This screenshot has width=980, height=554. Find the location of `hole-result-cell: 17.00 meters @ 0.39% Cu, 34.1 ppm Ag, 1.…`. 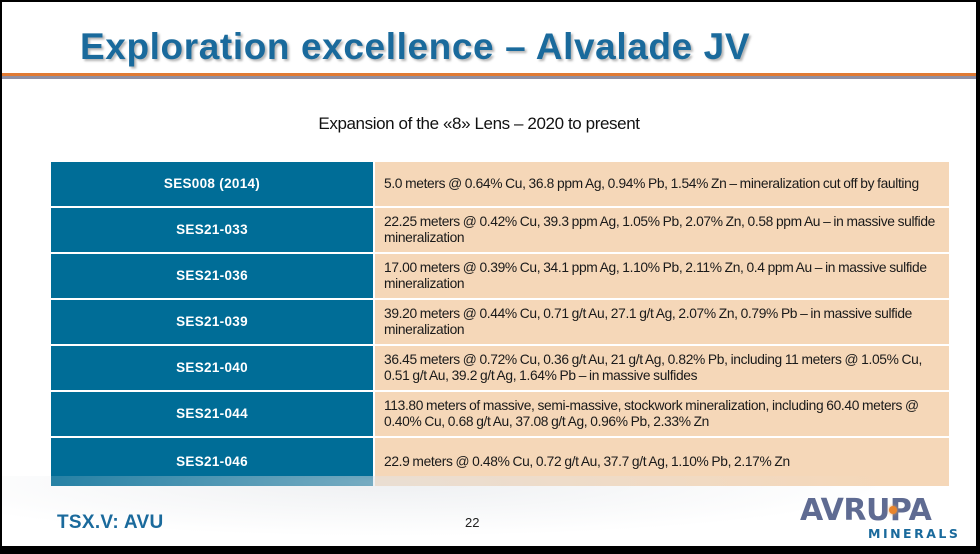

hole-result-cell: 17.00 meters @ 0.39% Cu, 34.1 ppm Ag, 1.… is located at coordinates (662, 276).